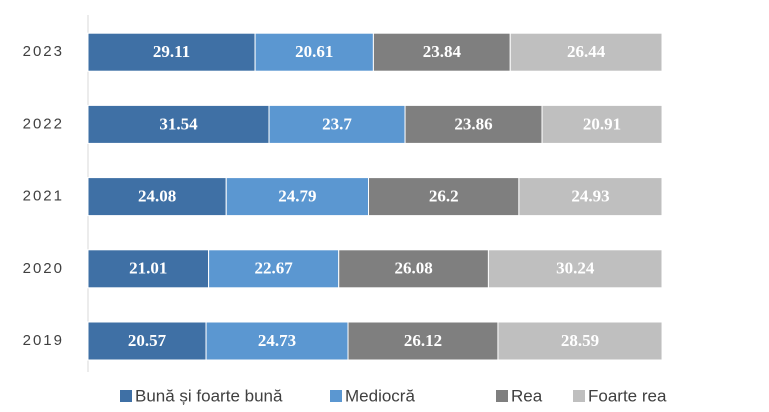 This screenshot has height=412, width=769. I want to click on data-label: 31.54, so click(178, 123).